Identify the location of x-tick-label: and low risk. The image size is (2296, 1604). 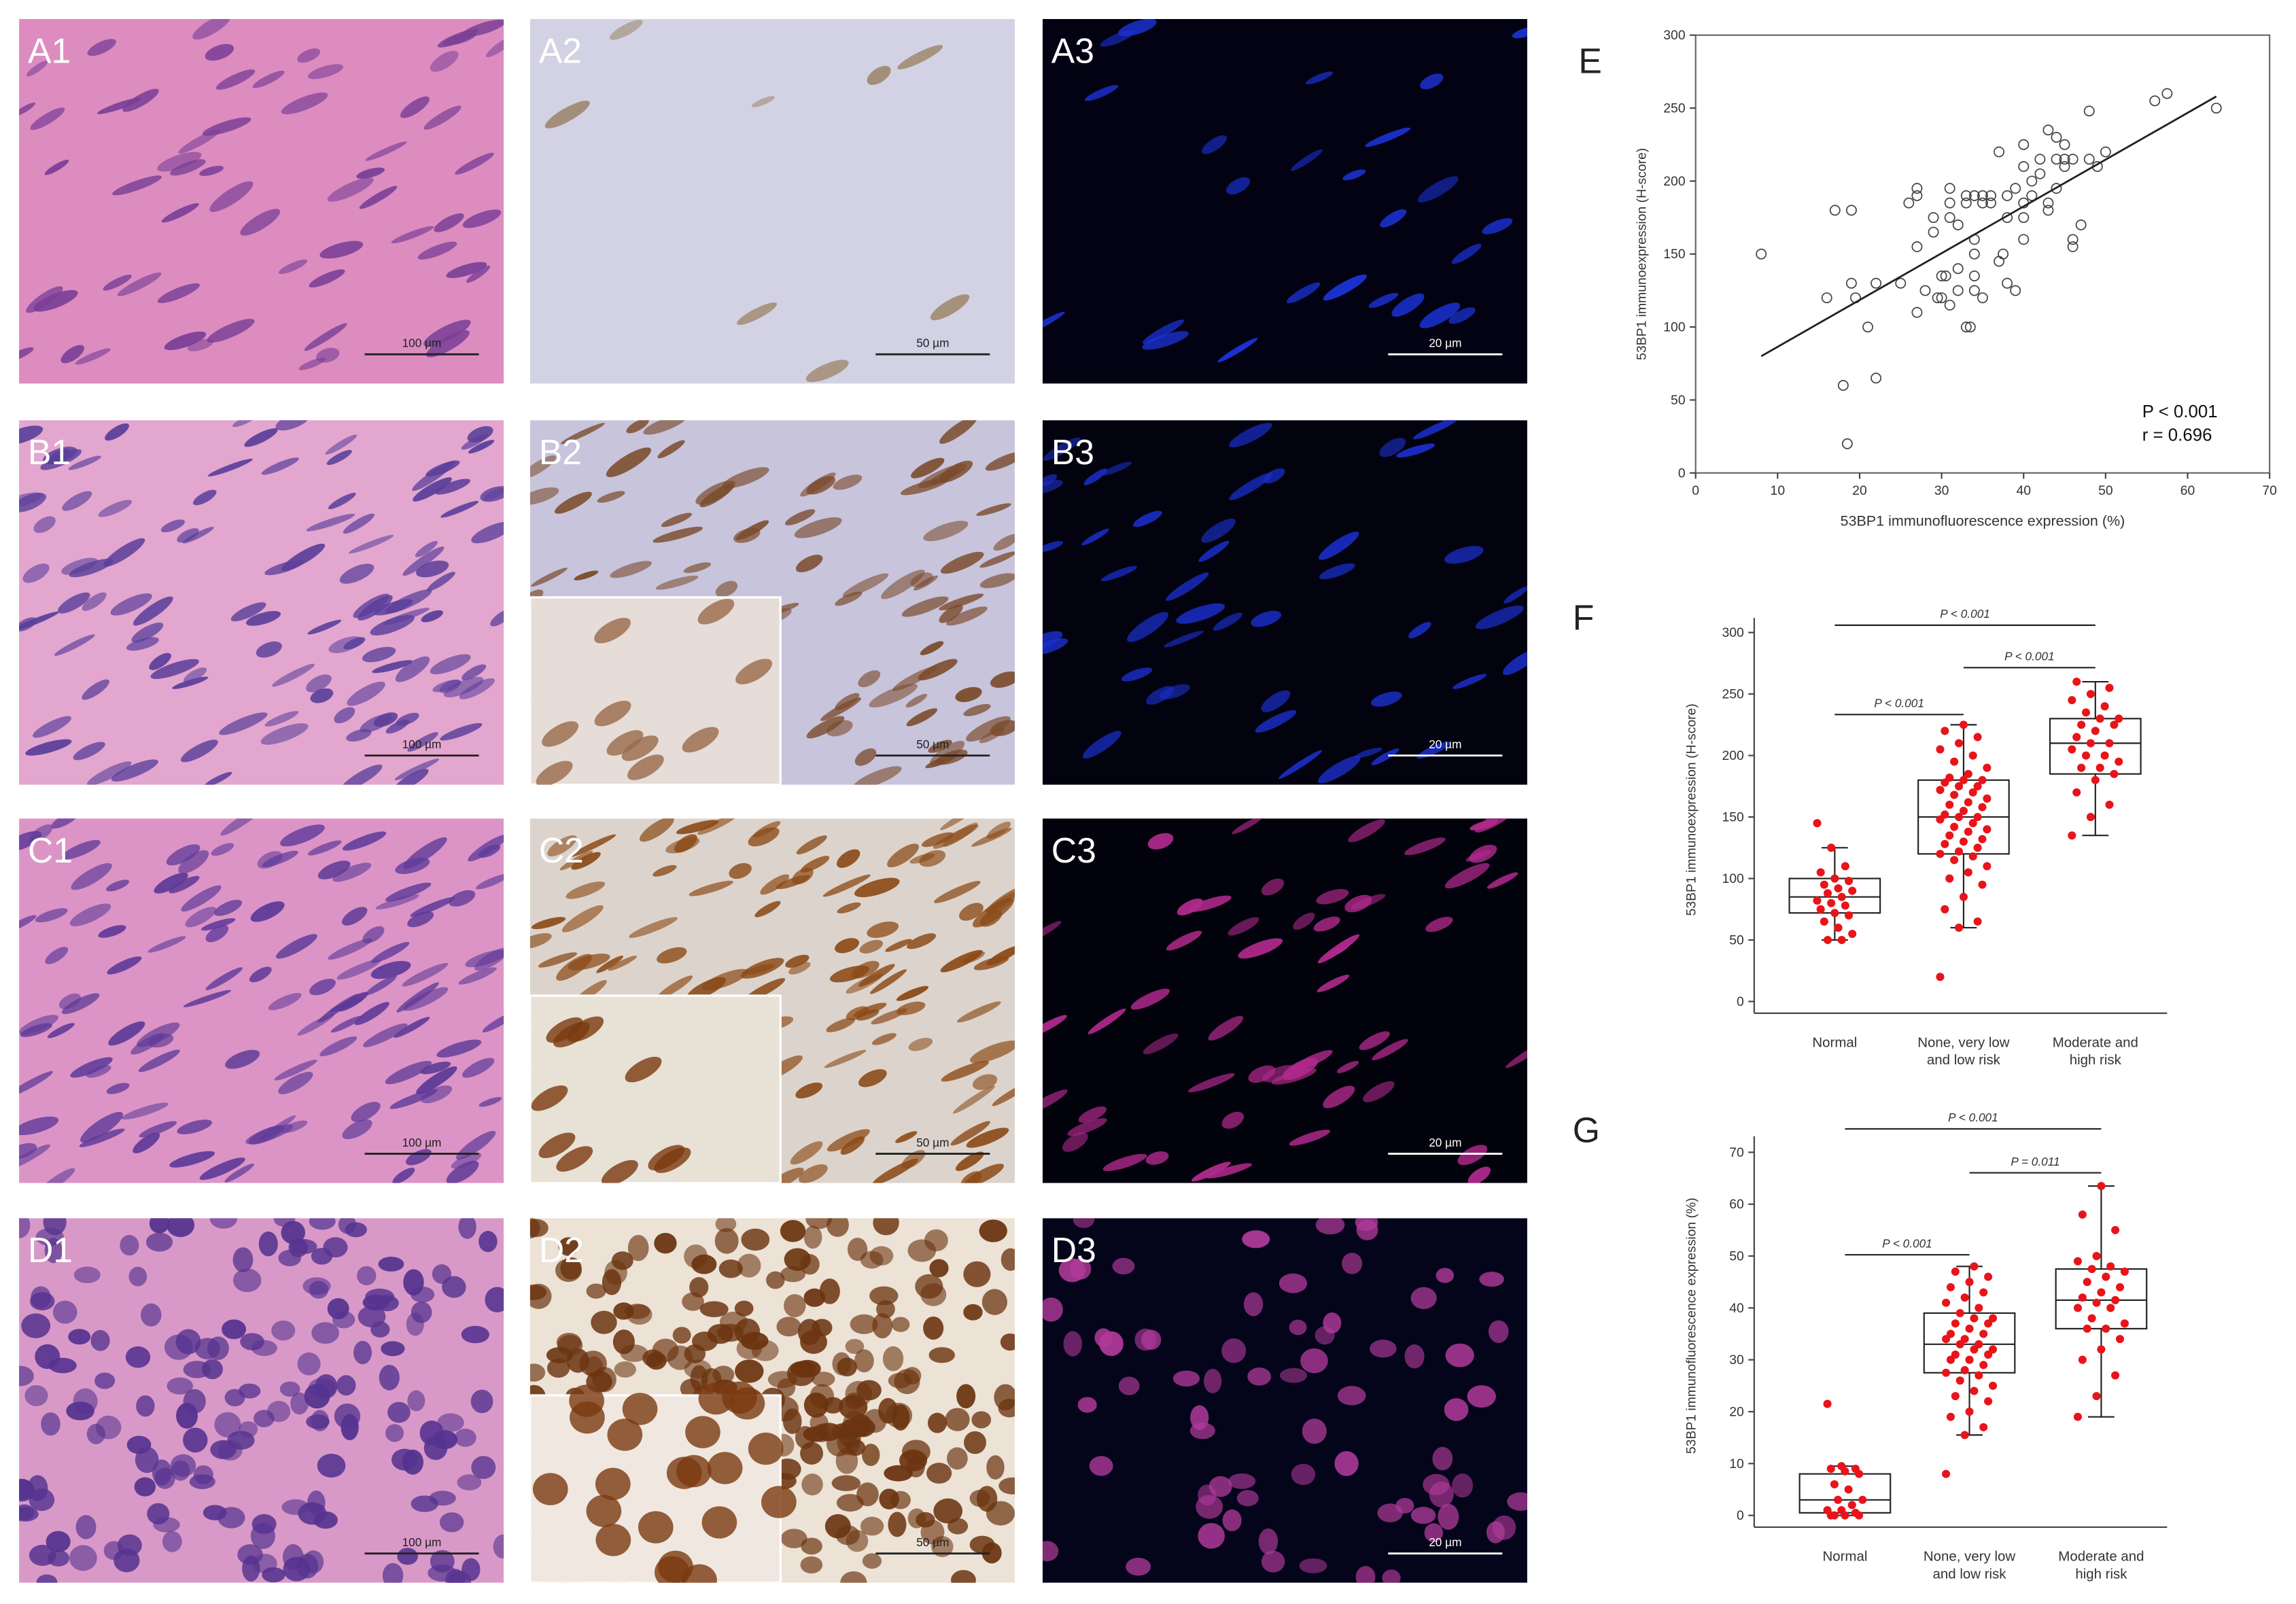
(1964, 1060).